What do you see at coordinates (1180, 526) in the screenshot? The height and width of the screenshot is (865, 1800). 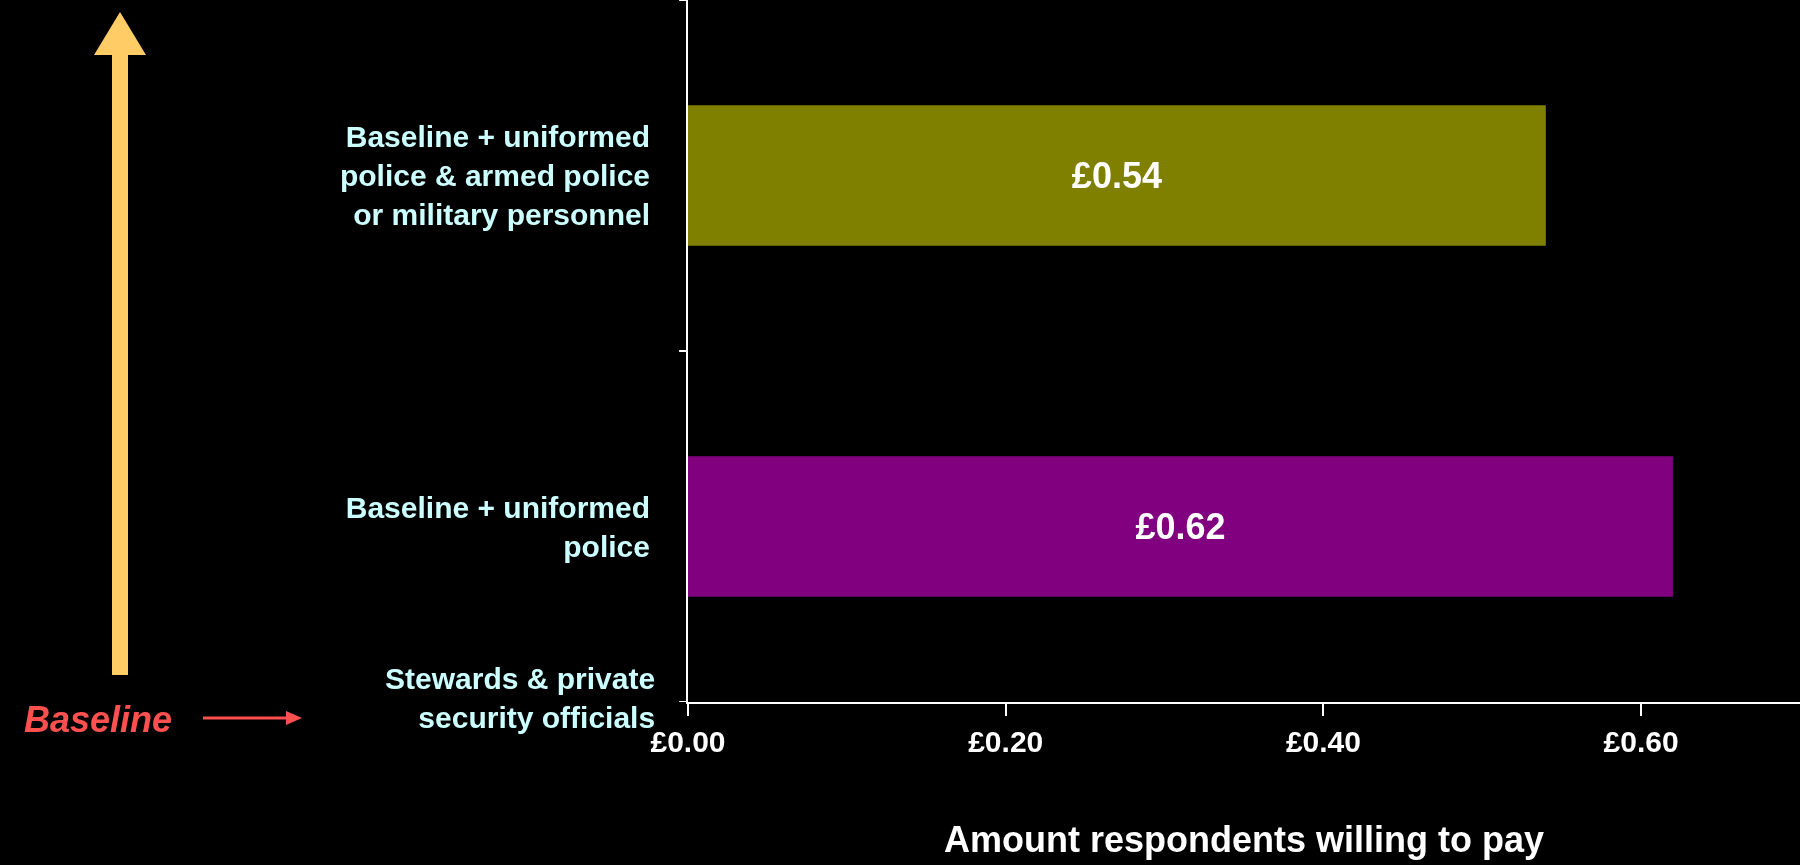 I see `data-label: £0.62` at bounding box center [1180, 526].